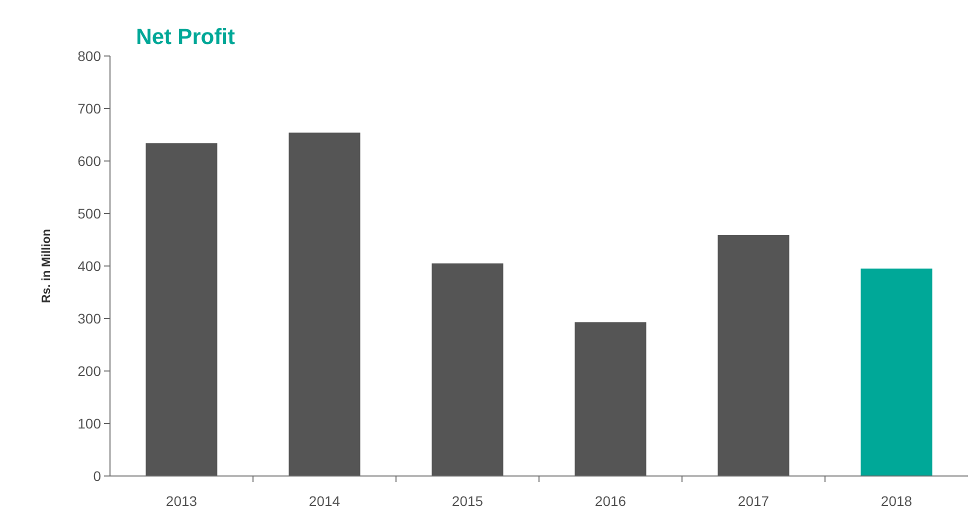 The image size is (980, 532). What do you see at coordinates (90, 108) in the screenshot?
I see `y-tick-label: 700` at bounding box center [90, 108].